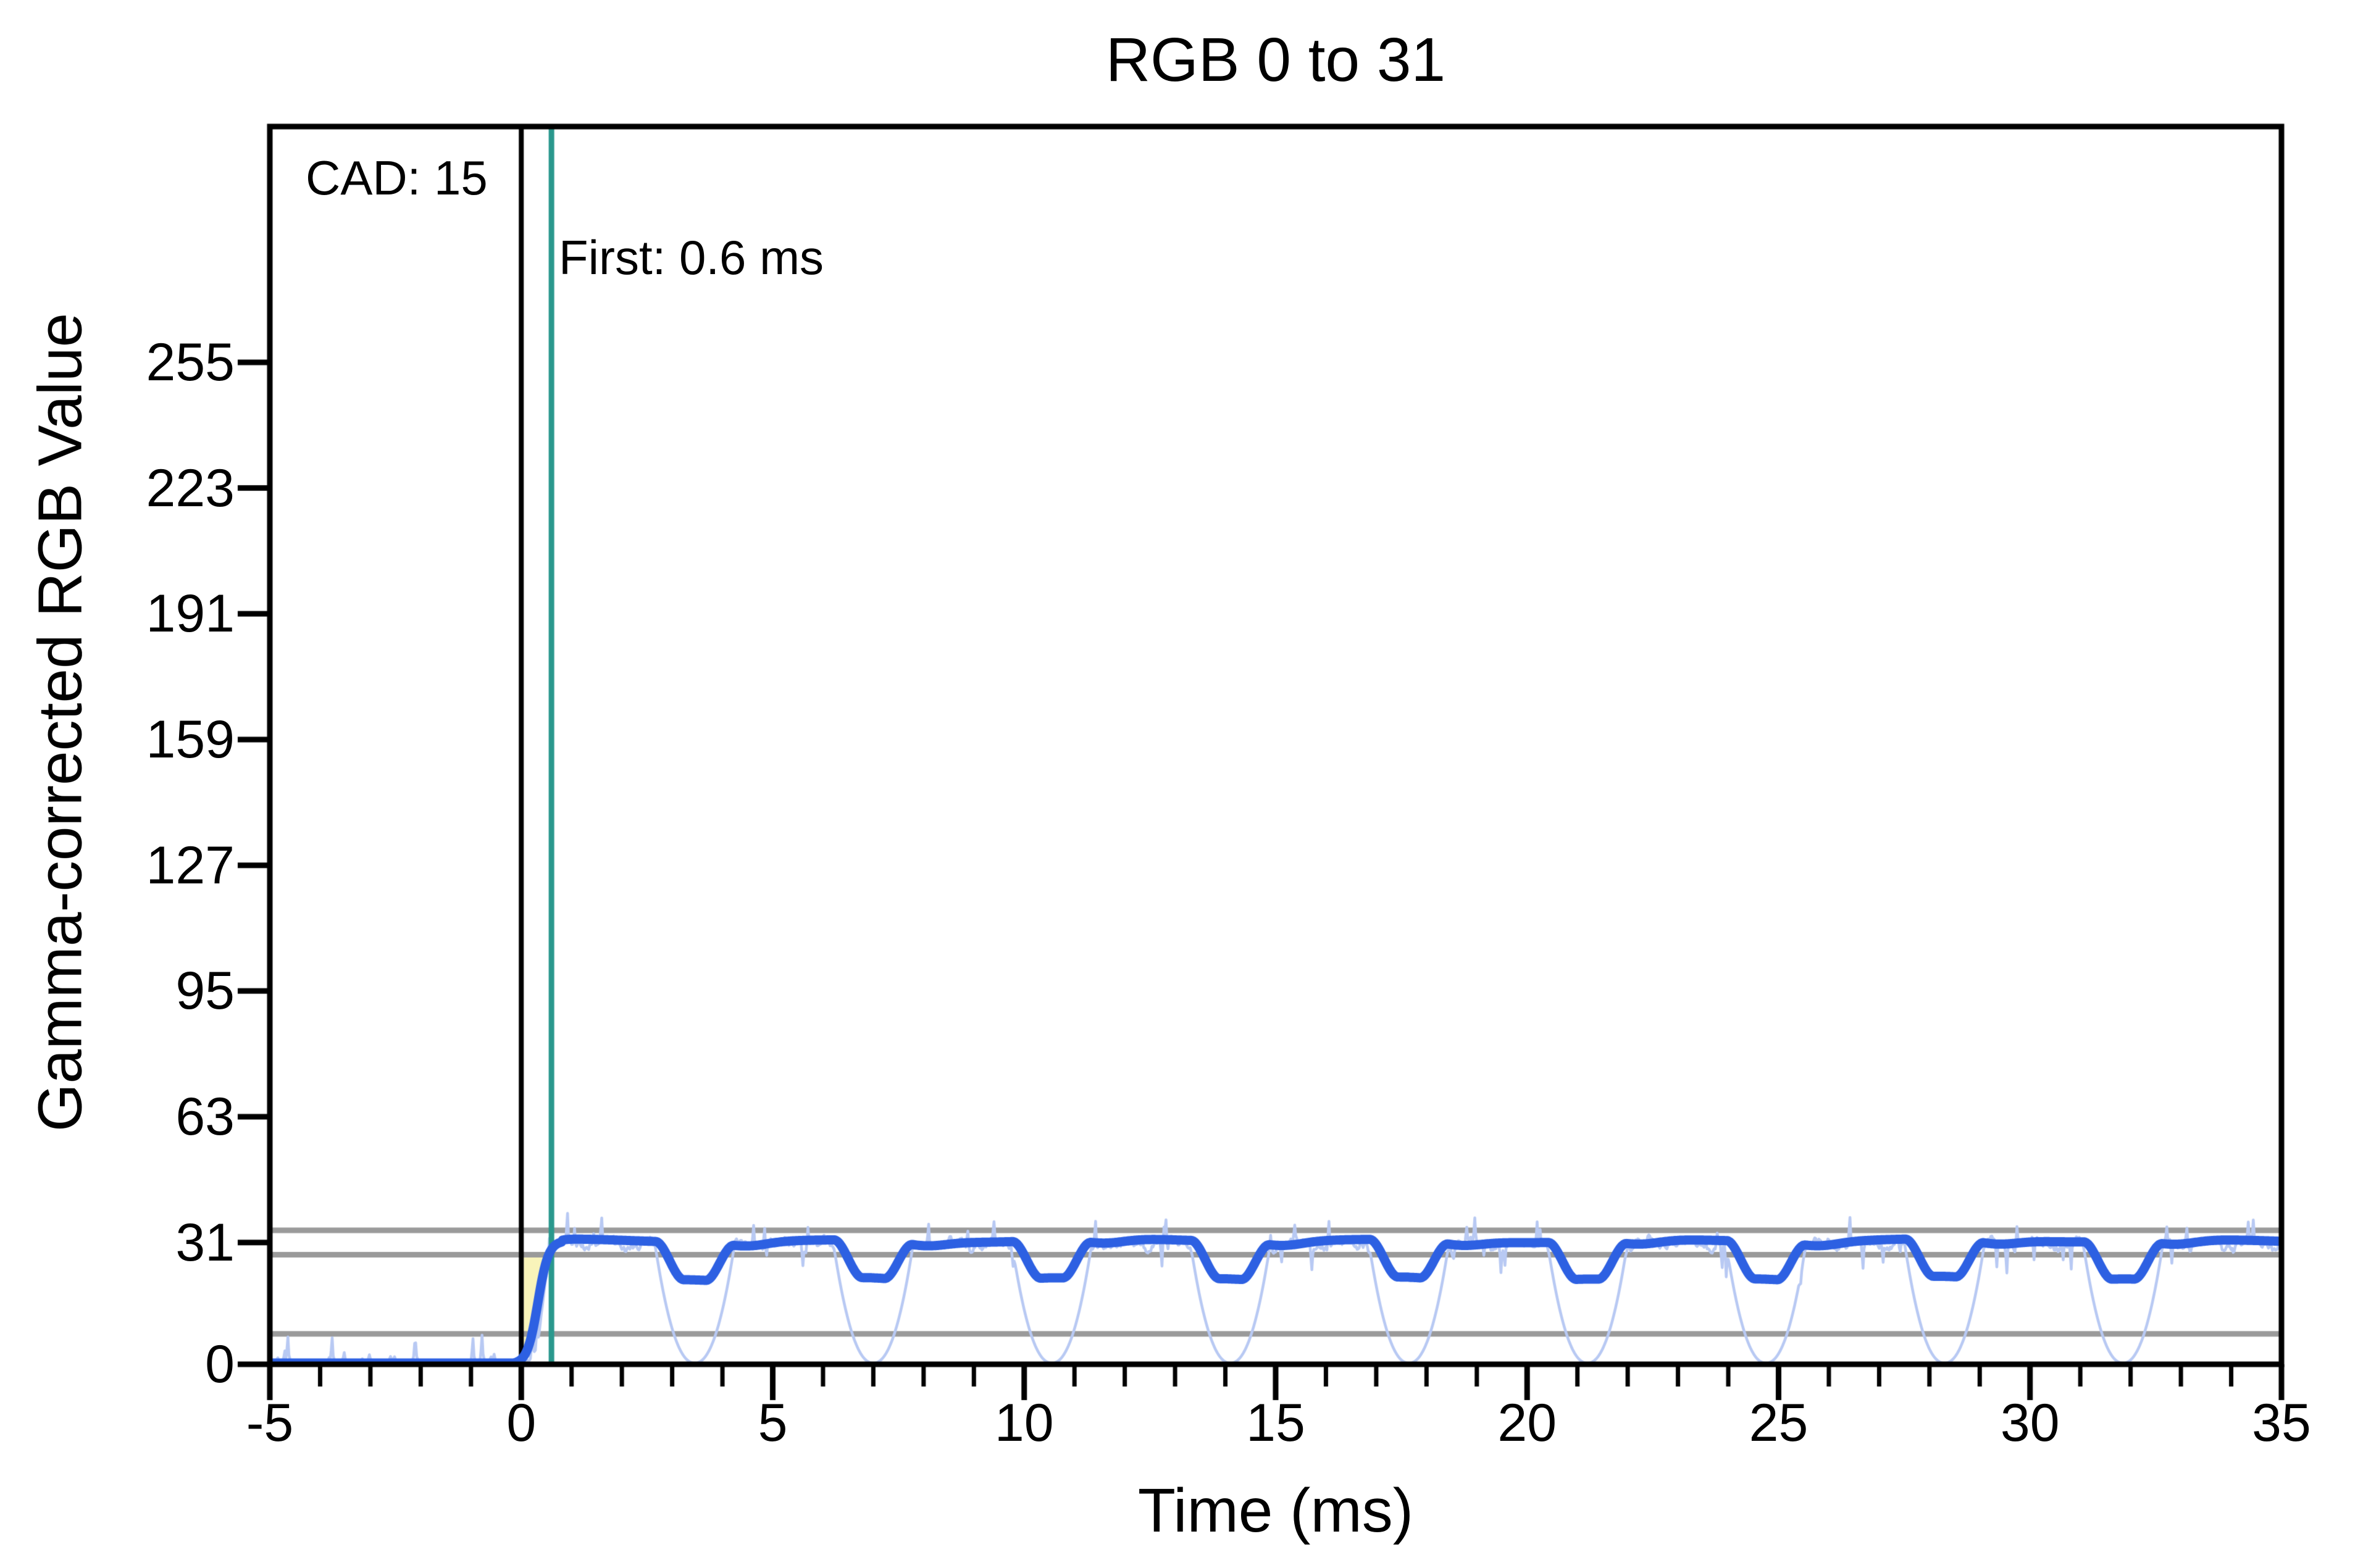  I want to click on y-tick-label: 63, so click(205, 1116).